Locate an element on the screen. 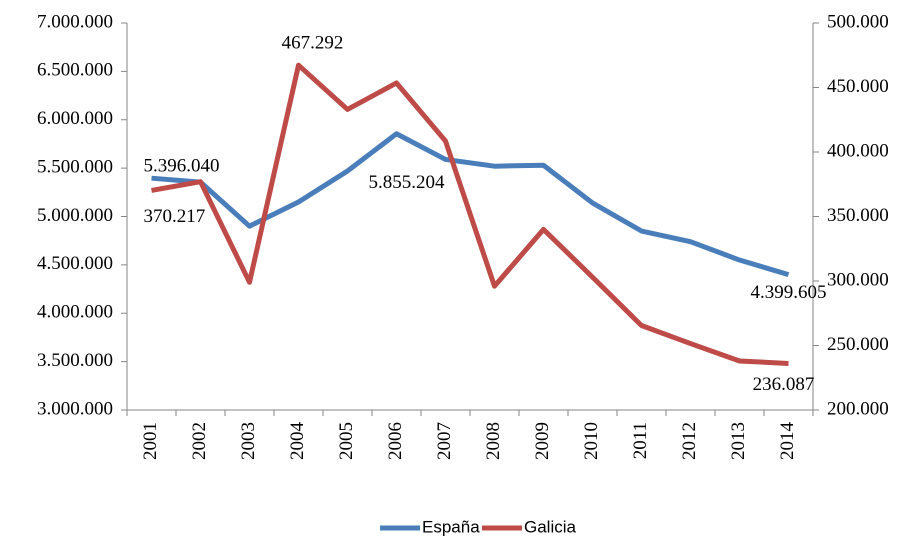  y2-tick-label: 200.000 is located at coordinates (858, 408).